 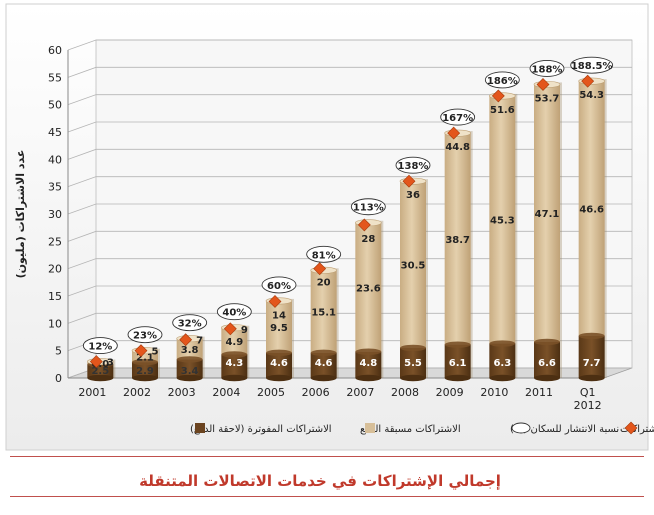 I want to click on postpaid-value-label: 7.7, so click(x=592, y=363).